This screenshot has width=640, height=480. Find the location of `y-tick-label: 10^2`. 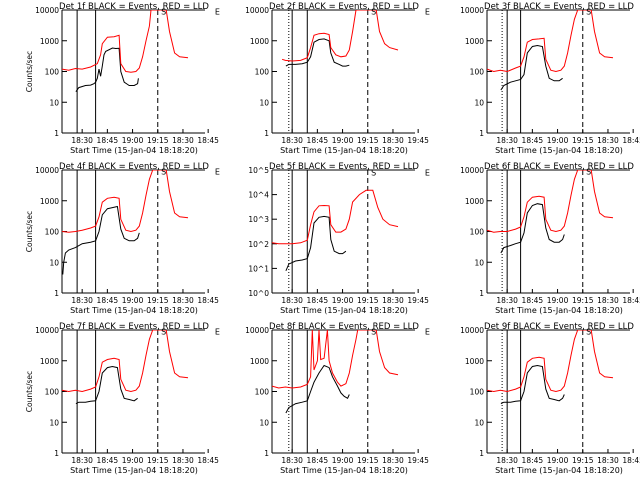

y-tick-label: 10^2 is located at coordinates (258, 244).